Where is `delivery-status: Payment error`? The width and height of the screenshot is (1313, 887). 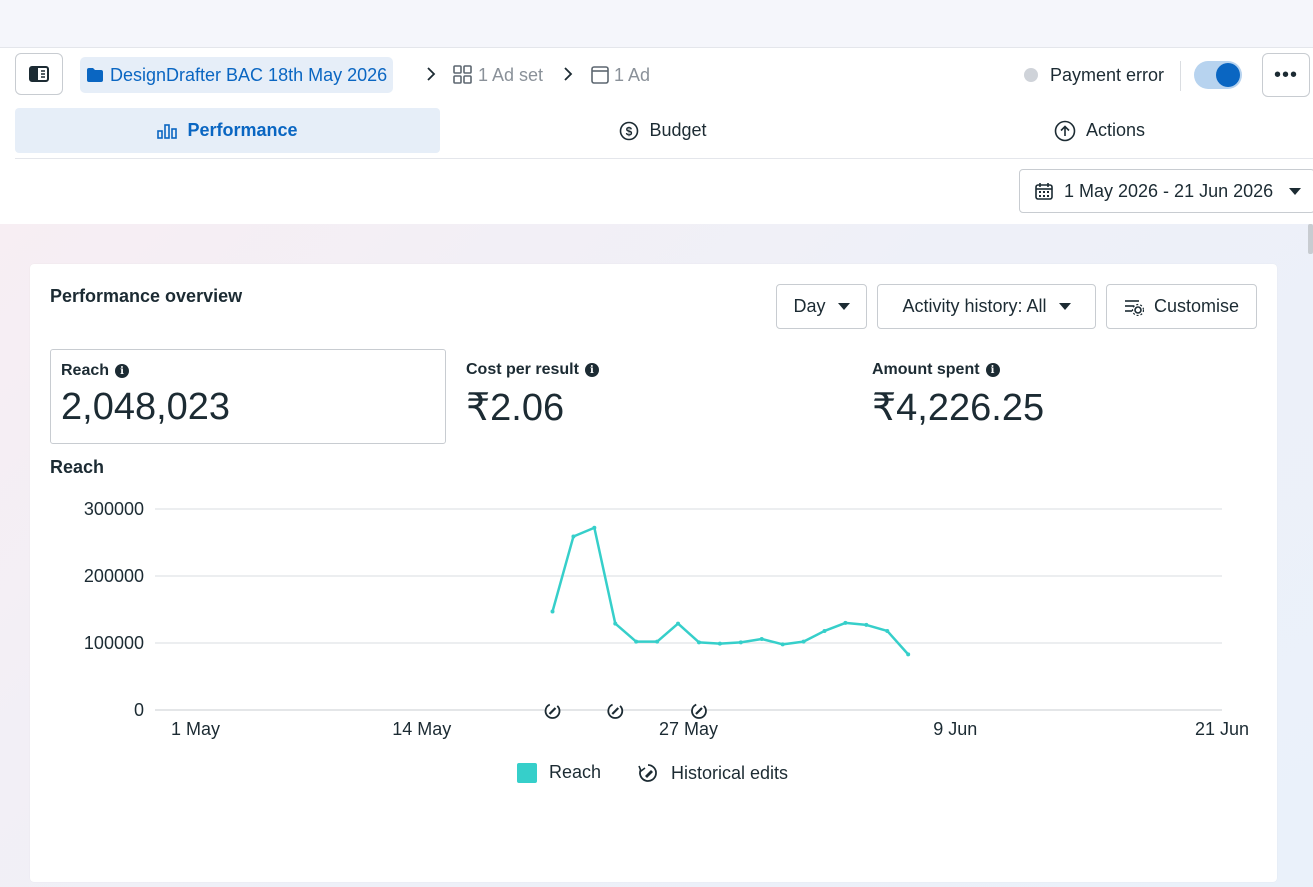
delivery-status: Payment error is located at coordinates (1094, 75).